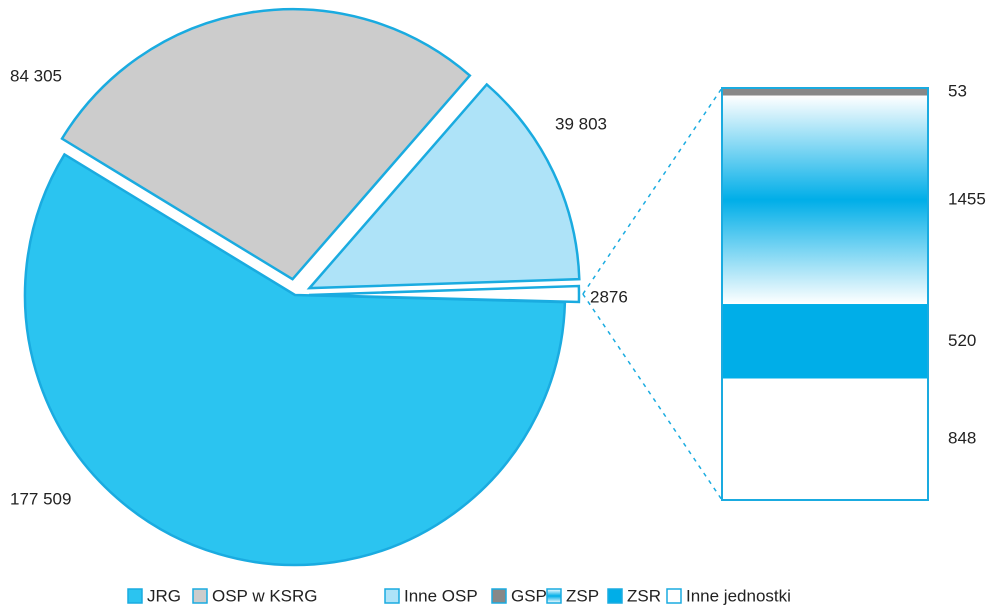 This screenshot has height=609, width=988. Describe the element at coordinates (441, 595) in the screenshot. I see `legend-label: Inne OSP` at that location.